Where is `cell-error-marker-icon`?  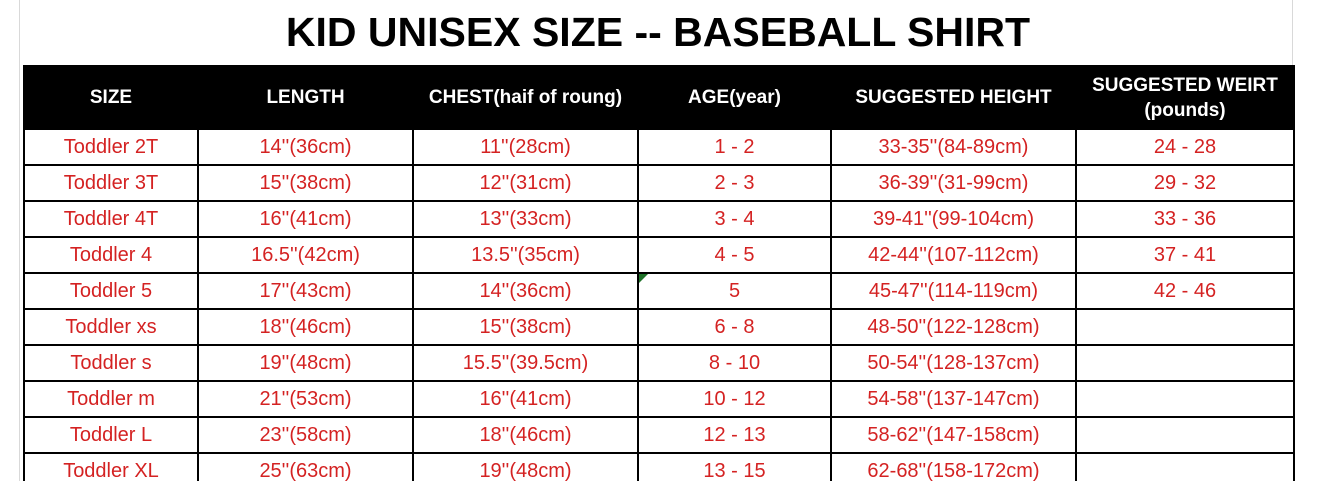
cell-error-marker-icon is located at coordinates (644, 279).